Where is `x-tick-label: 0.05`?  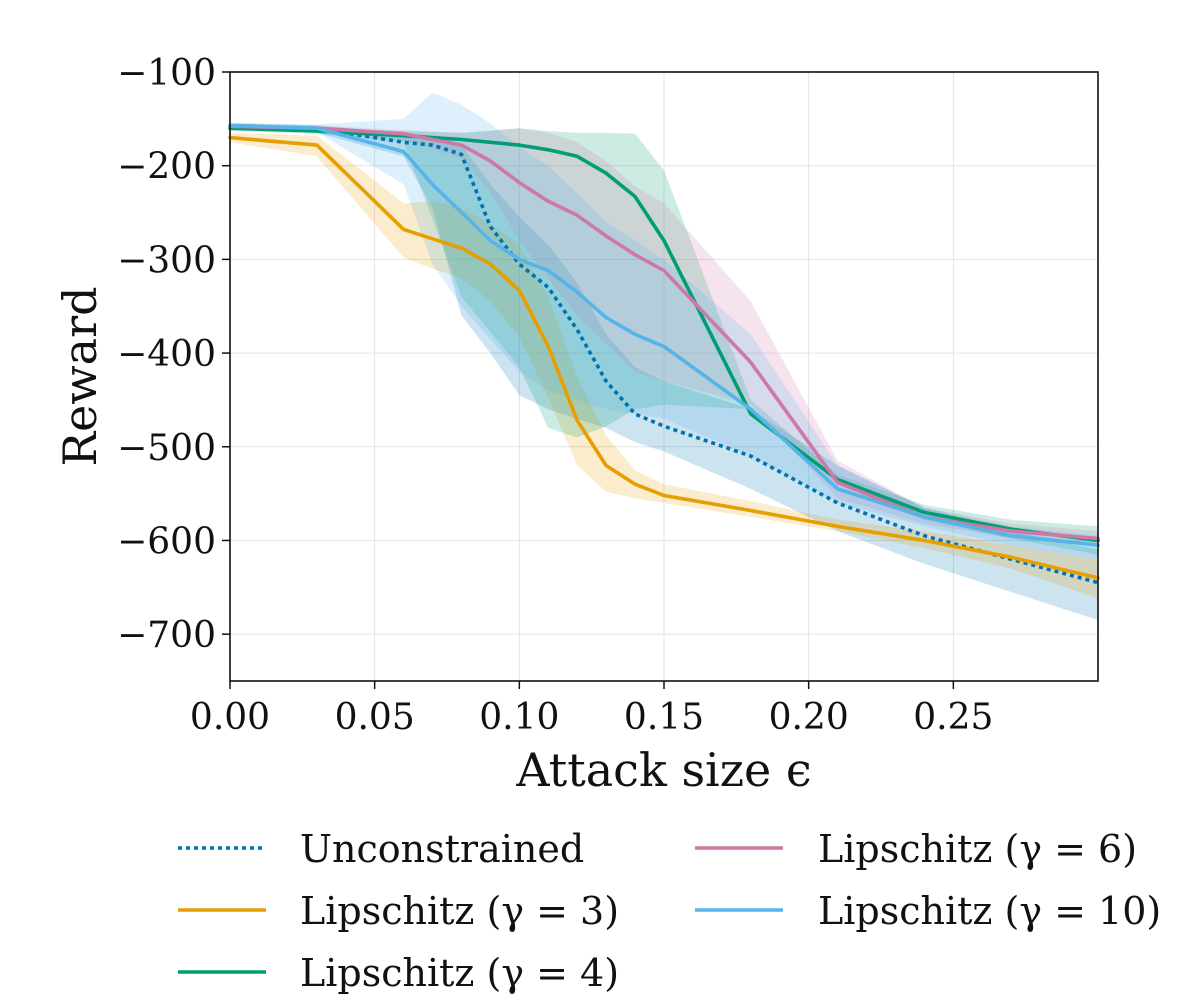
x-tick-label: 0.05 is located at coordinates (375, 717).